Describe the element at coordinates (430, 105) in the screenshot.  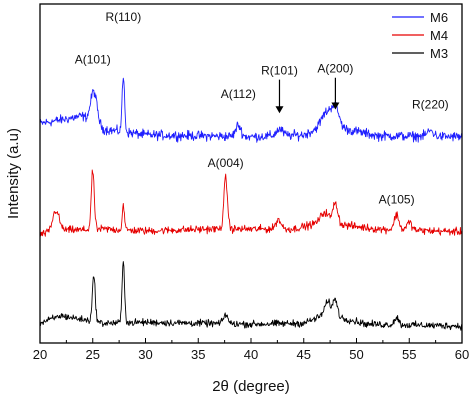
I see `peak-label: R(220)` at that location.